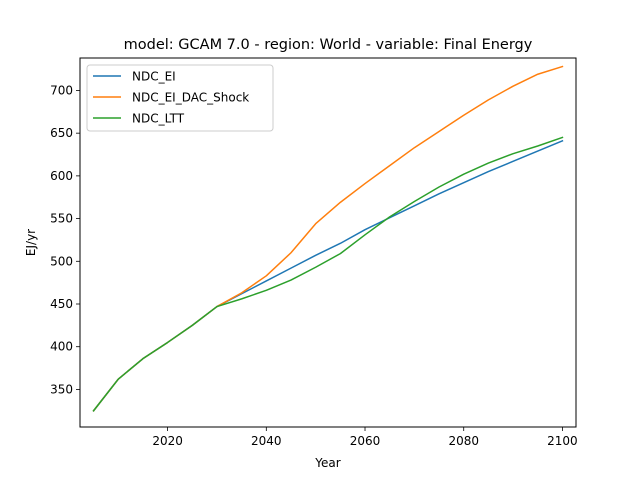 The image size is (640, 480). I want to click on x-tick-label: 2080, so click(463, 441).